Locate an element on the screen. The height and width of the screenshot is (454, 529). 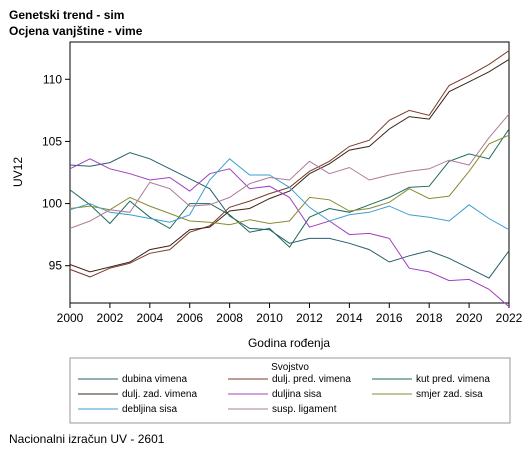
x-tick-label: 2016 is located at coordinates (389, 318).